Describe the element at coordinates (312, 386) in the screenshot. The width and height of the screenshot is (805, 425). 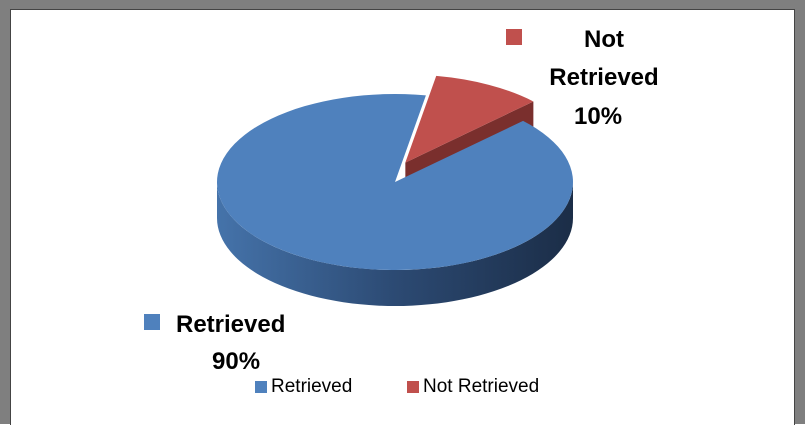
I see `legend-label: Retrieved` at that location.